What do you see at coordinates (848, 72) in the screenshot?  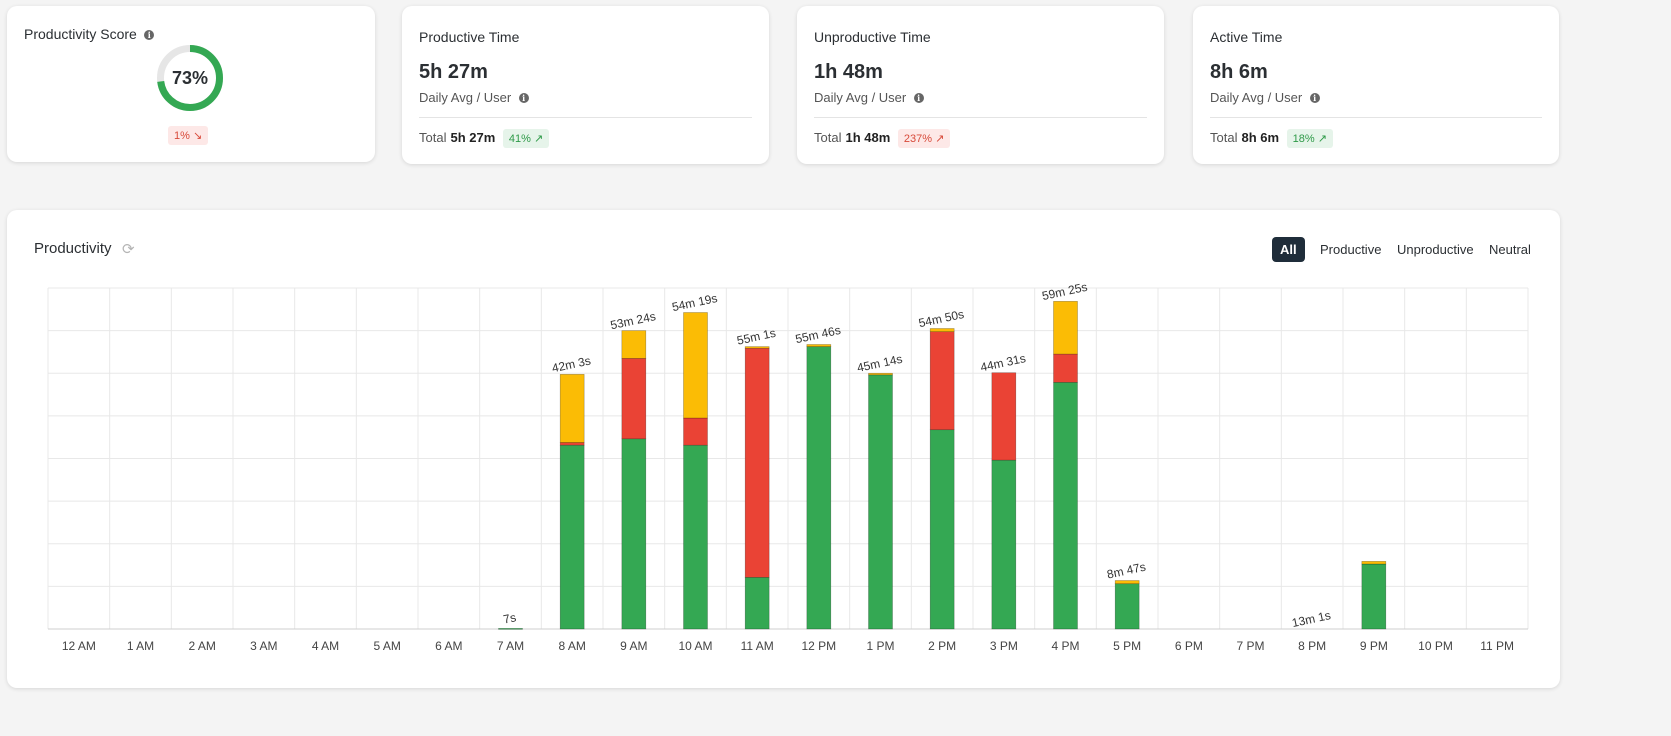 I see `unproductive-time-value: 1h 48m` at bounding box center [848, 72].